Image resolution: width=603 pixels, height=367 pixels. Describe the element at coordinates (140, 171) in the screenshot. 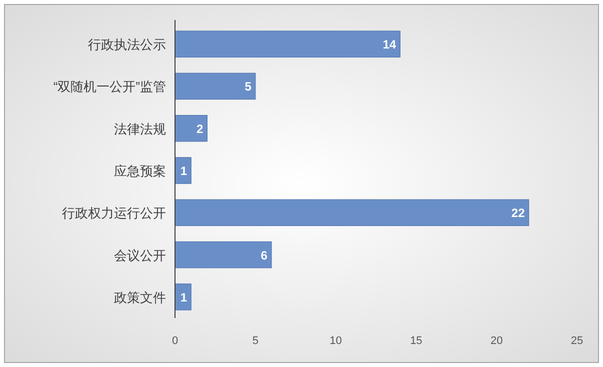

I see `y-tick-label: 应急预案` at that location.